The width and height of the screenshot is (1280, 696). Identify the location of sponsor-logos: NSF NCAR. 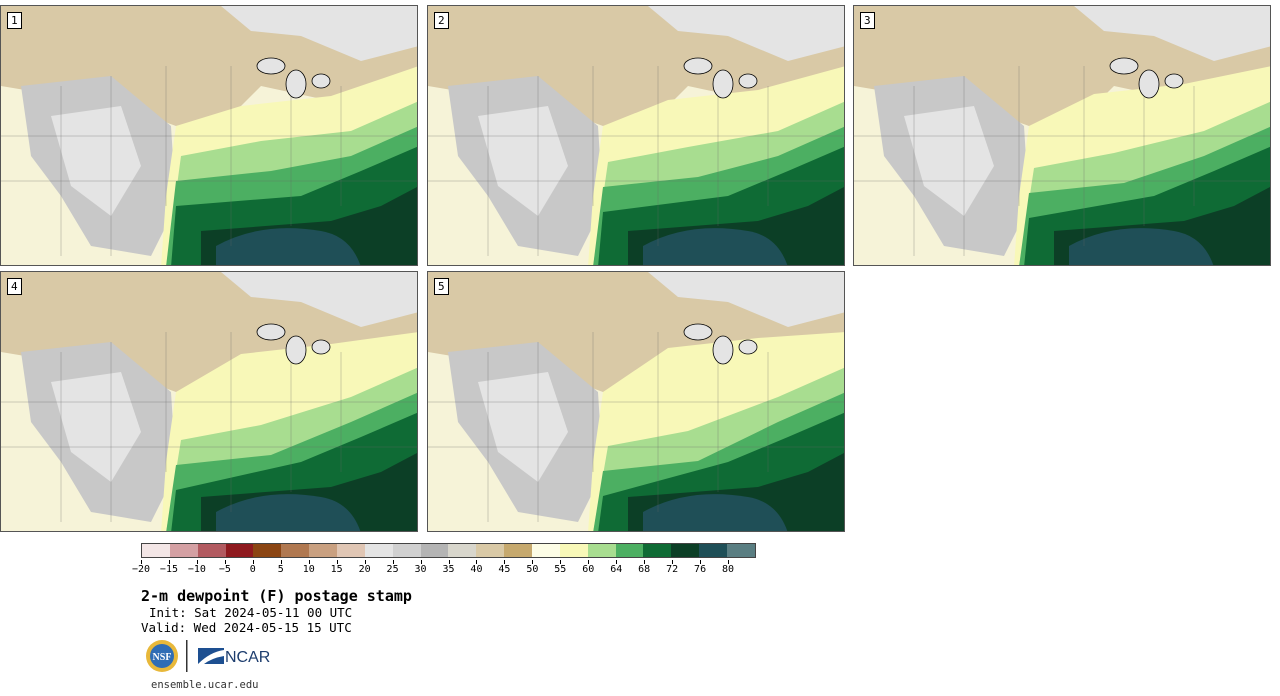
(208, 656).